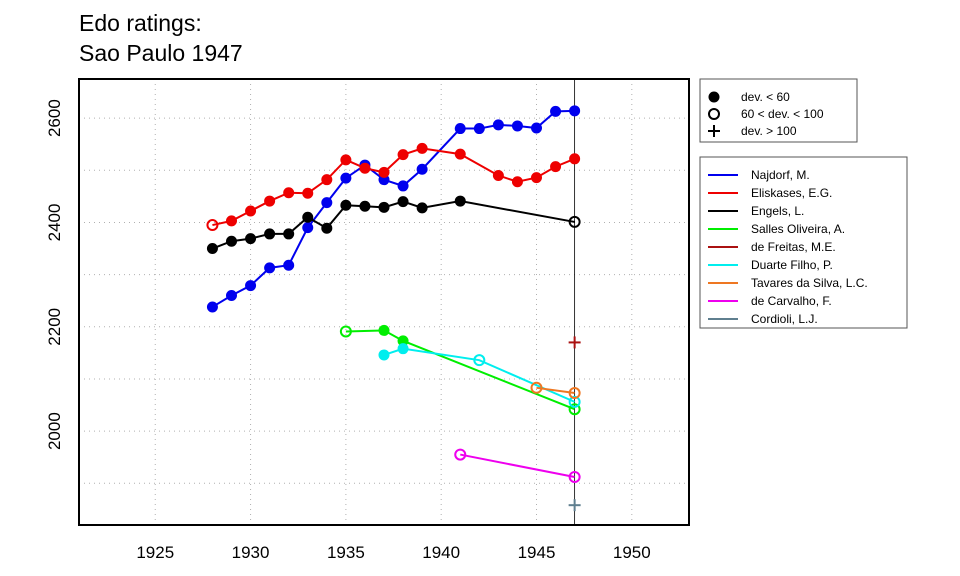 This screenshot has height=576, width=960. I want to click on series-legend-label: Najdorf, M., so click(780, 175).